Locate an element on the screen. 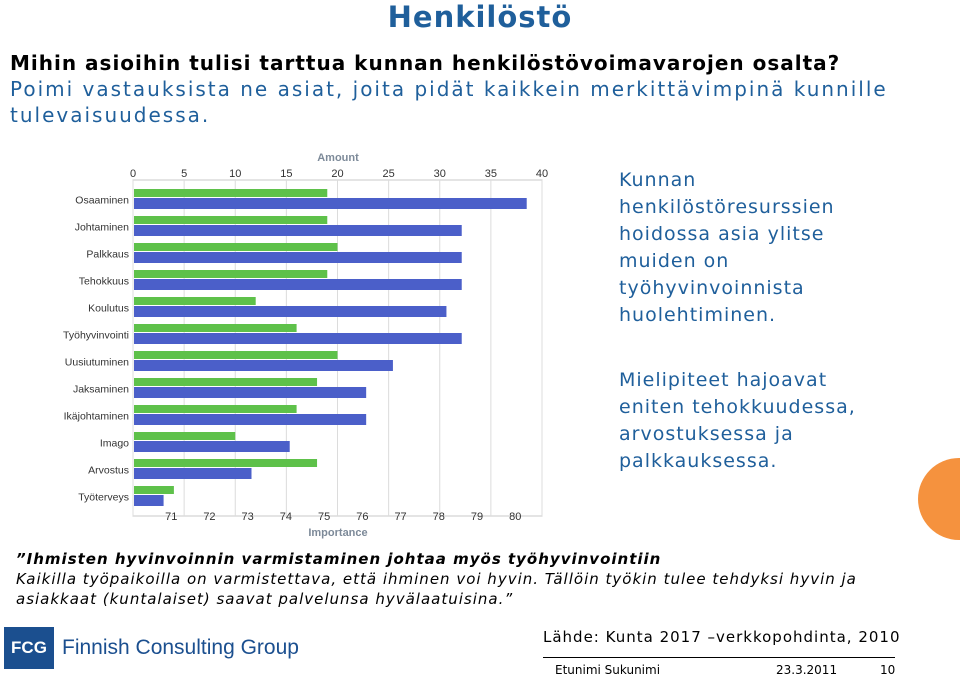 Image resolution: width=960 pixels, height=677 pixels. category-label: Työterveys is located at coordinates (103, 498).